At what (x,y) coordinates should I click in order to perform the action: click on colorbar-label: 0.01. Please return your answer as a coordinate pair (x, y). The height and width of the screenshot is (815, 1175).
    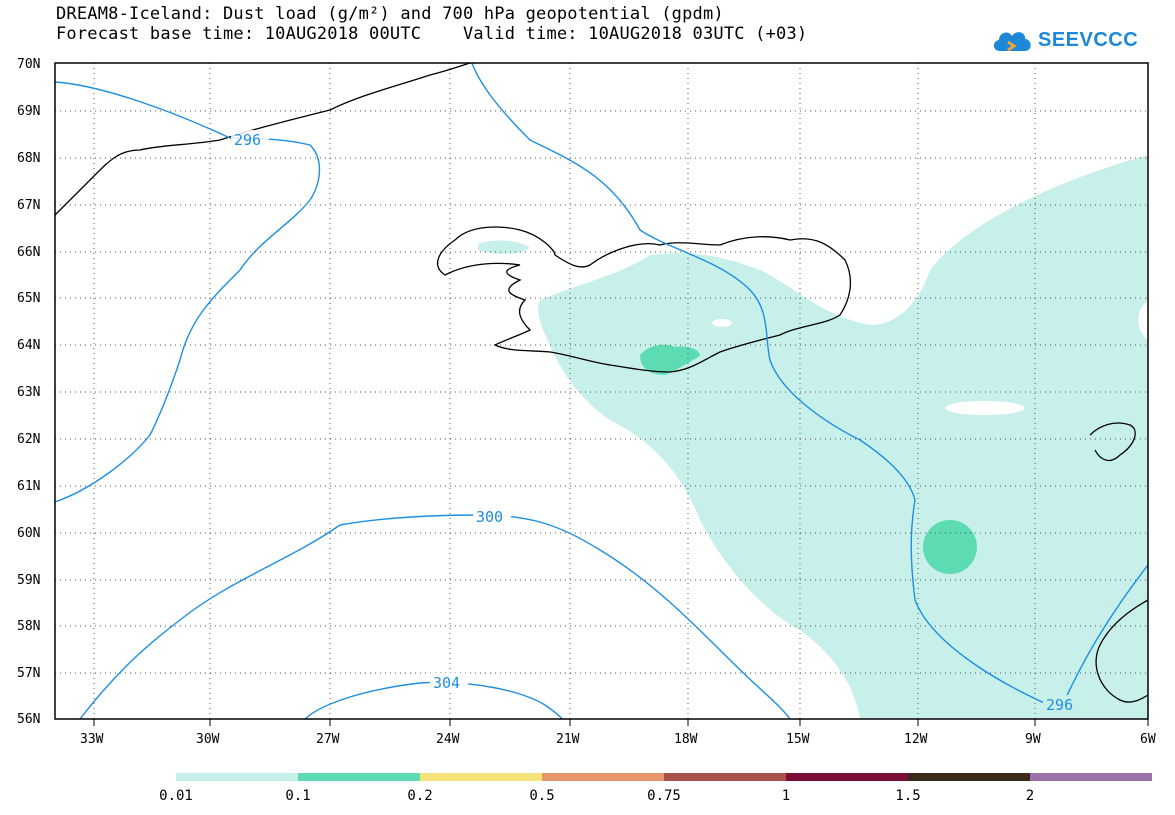
    Looking at the image, I should click on (176, 796).